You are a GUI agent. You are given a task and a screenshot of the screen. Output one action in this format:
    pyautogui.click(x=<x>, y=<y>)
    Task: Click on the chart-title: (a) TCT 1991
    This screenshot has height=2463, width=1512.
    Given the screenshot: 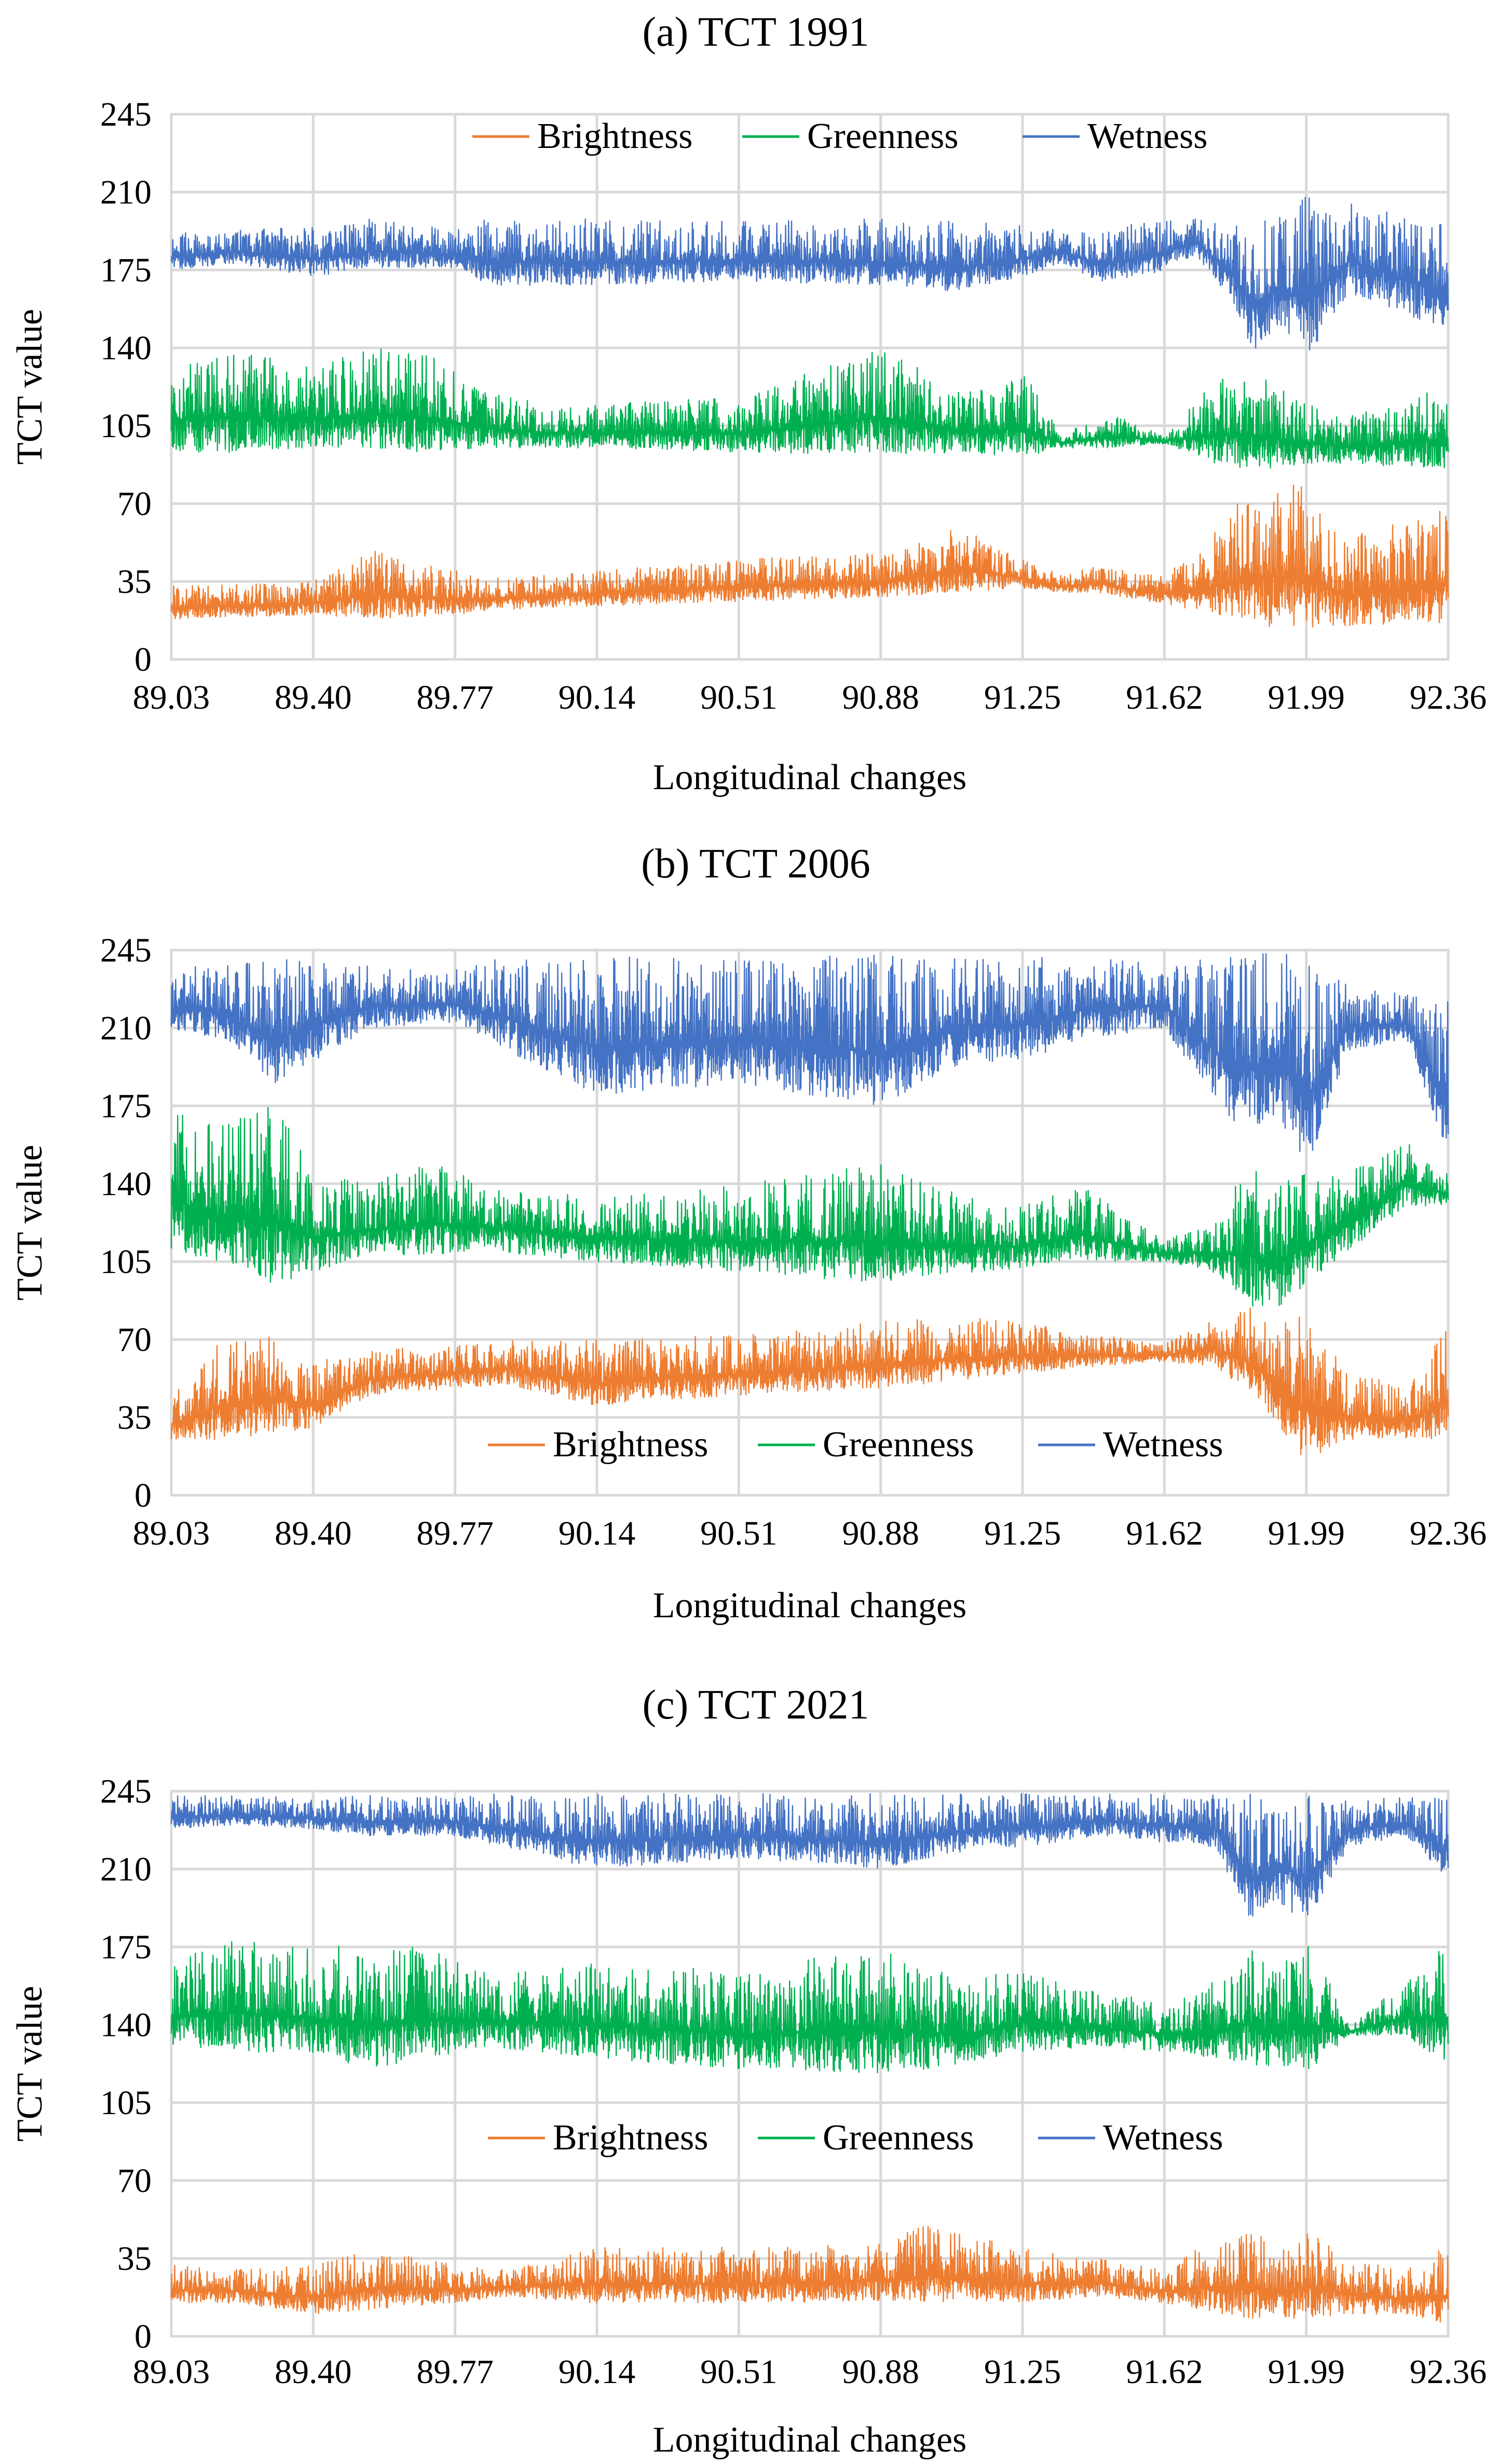 What is the action you would take?
    pyautogui.click(x=756, y=32)
    